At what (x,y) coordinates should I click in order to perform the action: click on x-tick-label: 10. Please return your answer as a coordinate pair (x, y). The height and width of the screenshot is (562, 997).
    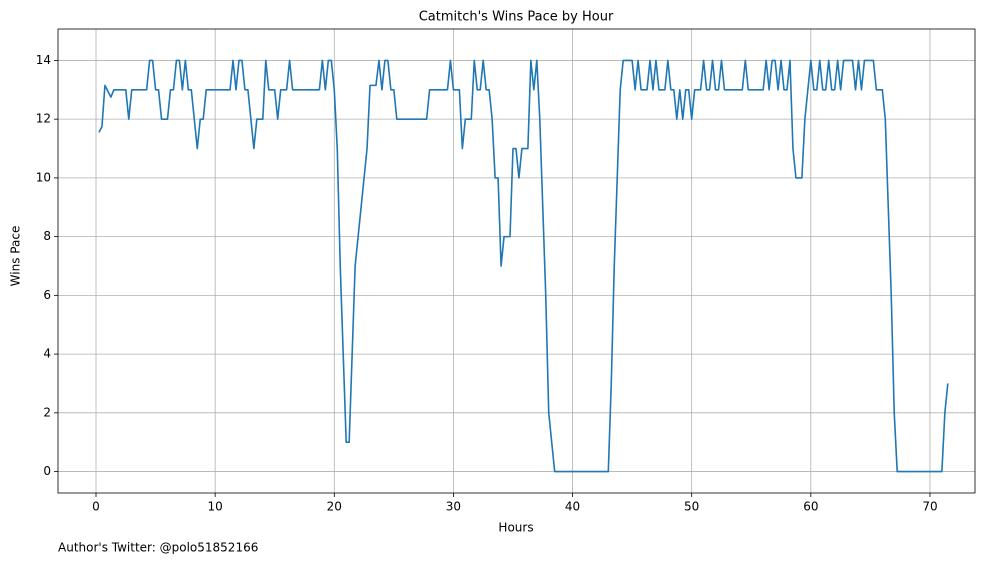
    Looking at the image, I should click on (215, 507).